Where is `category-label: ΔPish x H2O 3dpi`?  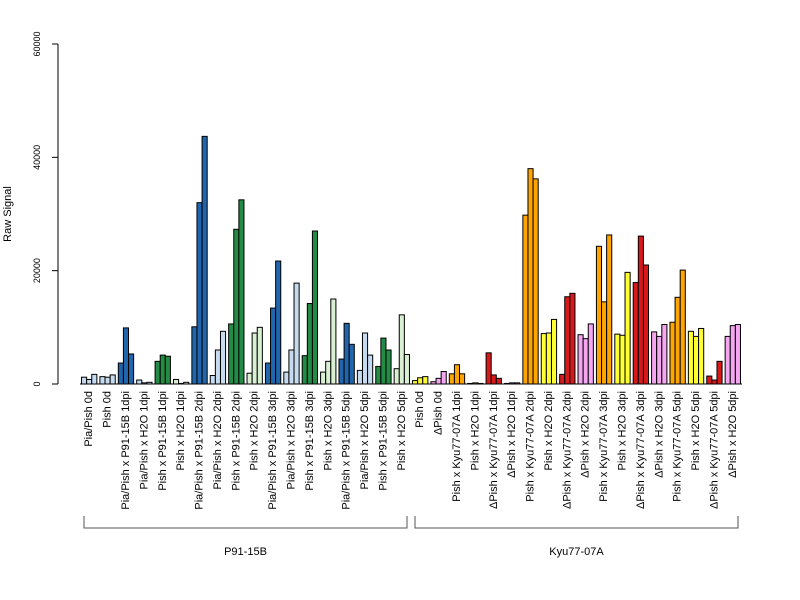 category-label: ΔPish x H2O 3dpi is located at coordinates (659, 434).